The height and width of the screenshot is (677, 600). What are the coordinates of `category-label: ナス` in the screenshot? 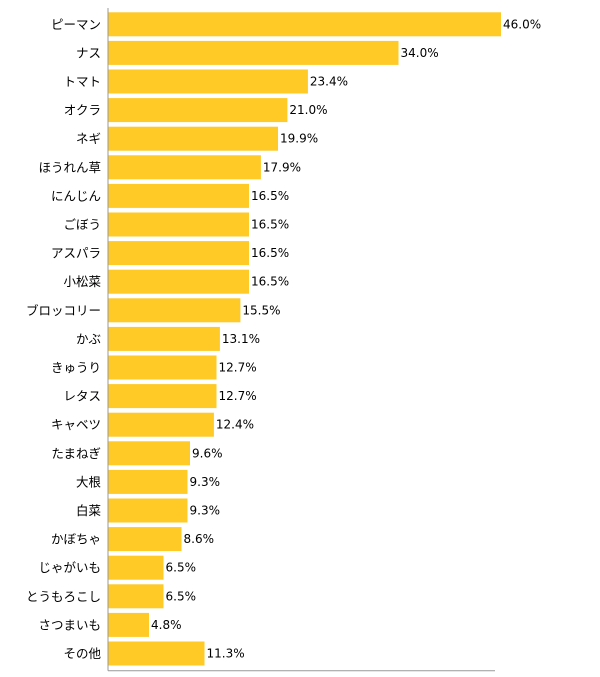 It's located at (88, 52).